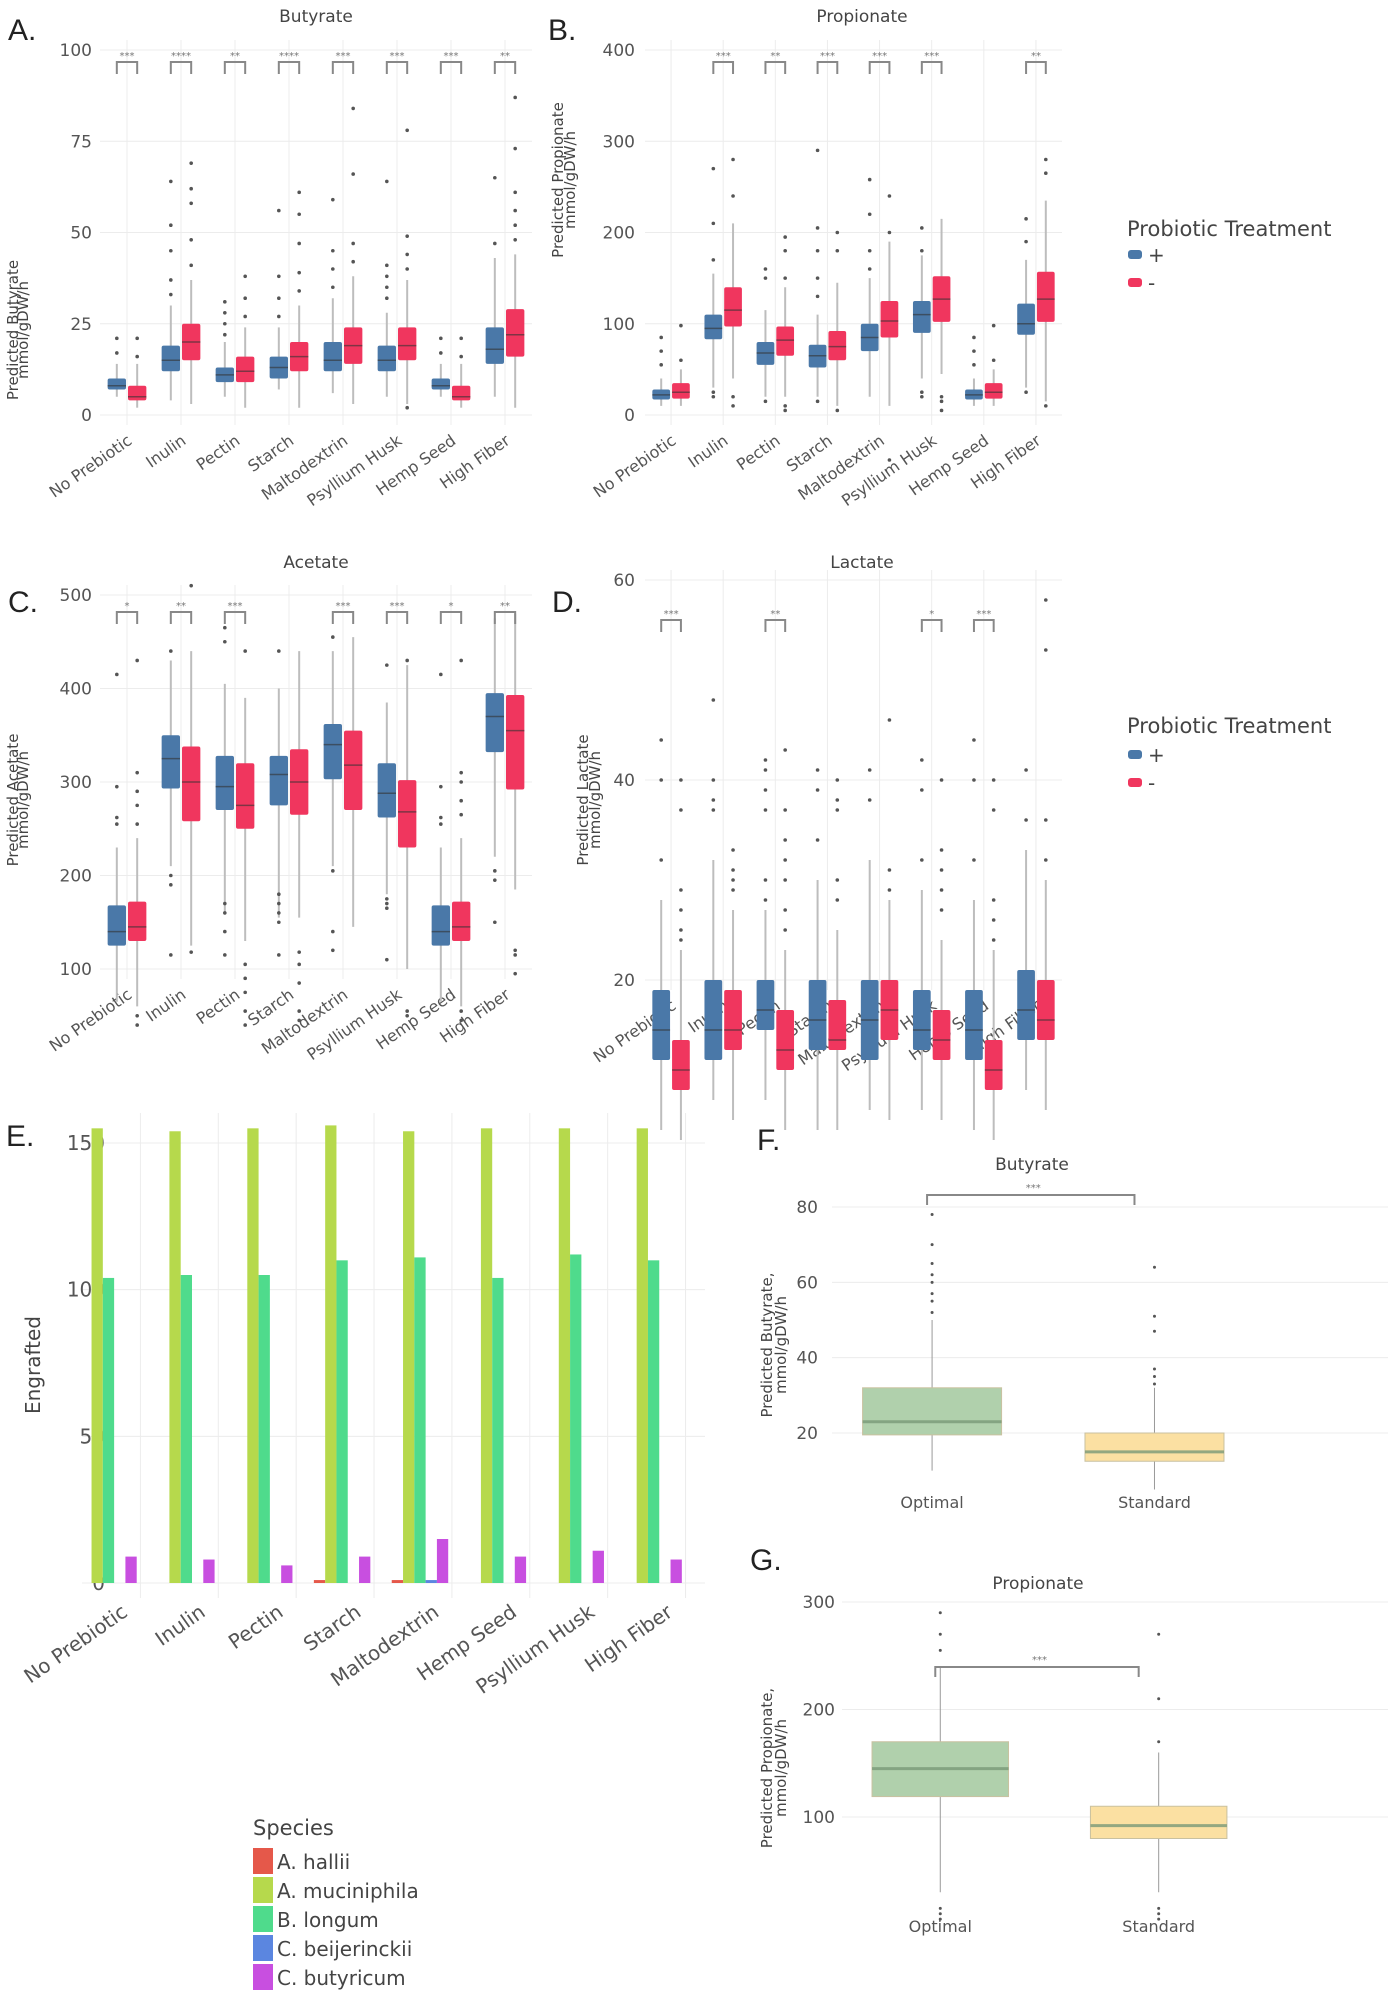 The width and height of the screenshot is (1388, 2000). I want to click on y-tick-label: 400, so click(619, 51).